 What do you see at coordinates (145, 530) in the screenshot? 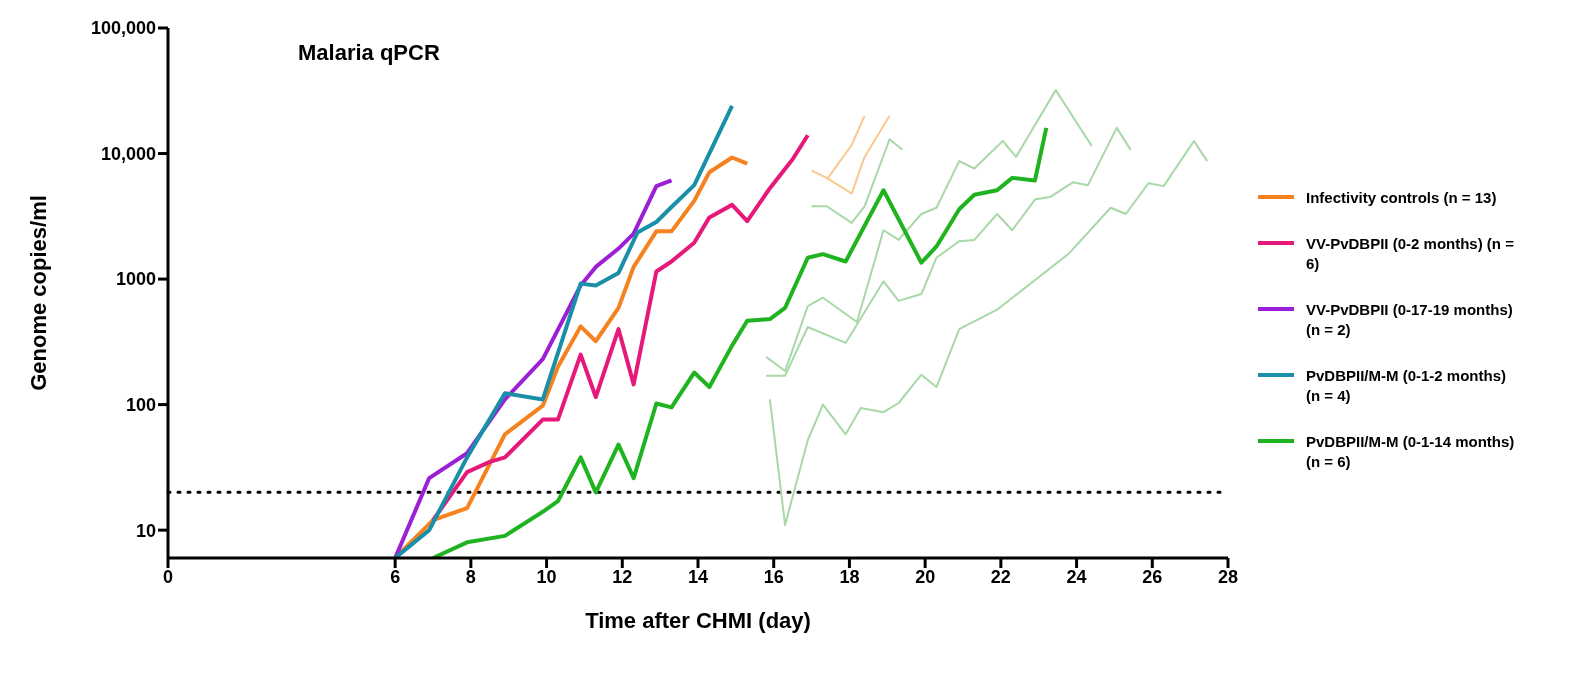
I see `y-tick-label: 10` at bounding box center [145, 530].